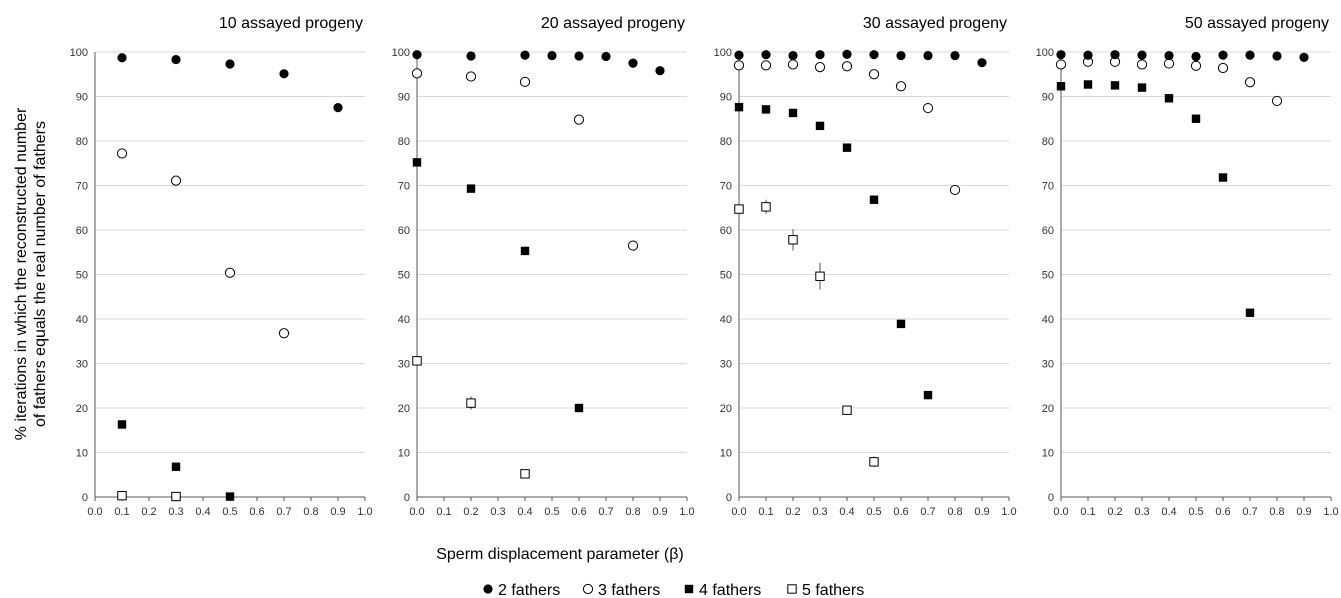 The height and width of the screenshot is (598, 1341). What do you see at coordinates (82, 454) in the screenshot?
I see `y-tick-label: 10` at bounding box center [82, 454].